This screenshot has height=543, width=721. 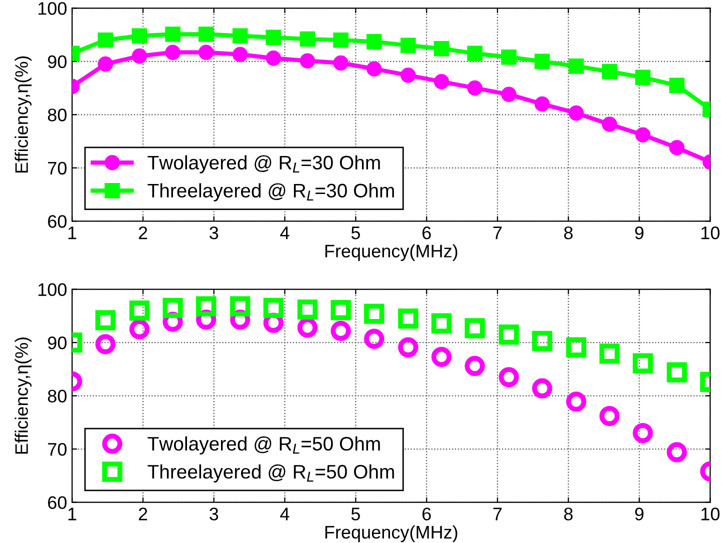 I want to click on x-tick-label: 9, so click(x=639, y=514).